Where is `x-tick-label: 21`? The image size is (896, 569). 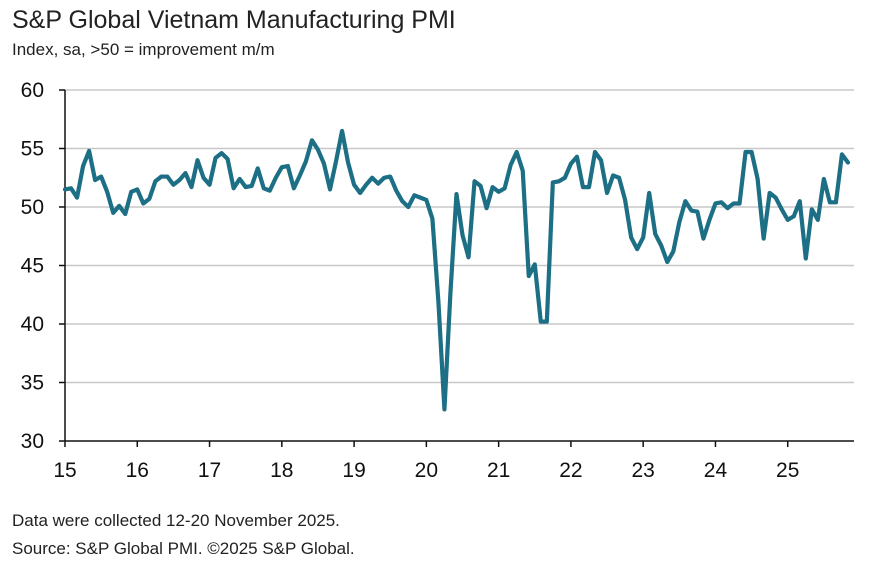
x-tick-label: 21 is located at coordinates (498, 470).